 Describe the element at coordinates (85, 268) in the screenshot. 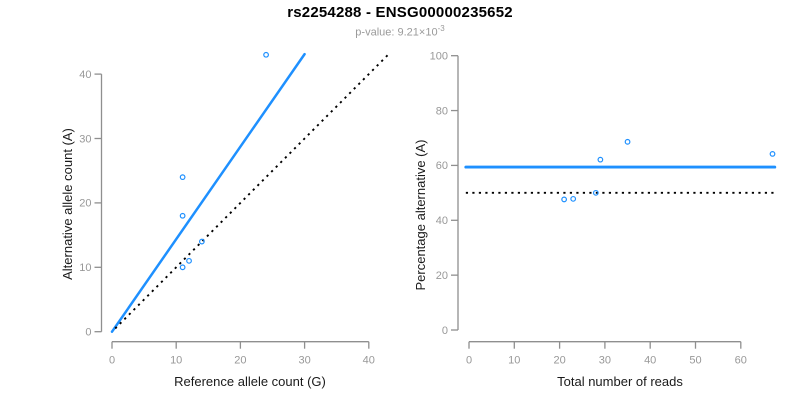

I see `y-tick-label: 10` at that location.